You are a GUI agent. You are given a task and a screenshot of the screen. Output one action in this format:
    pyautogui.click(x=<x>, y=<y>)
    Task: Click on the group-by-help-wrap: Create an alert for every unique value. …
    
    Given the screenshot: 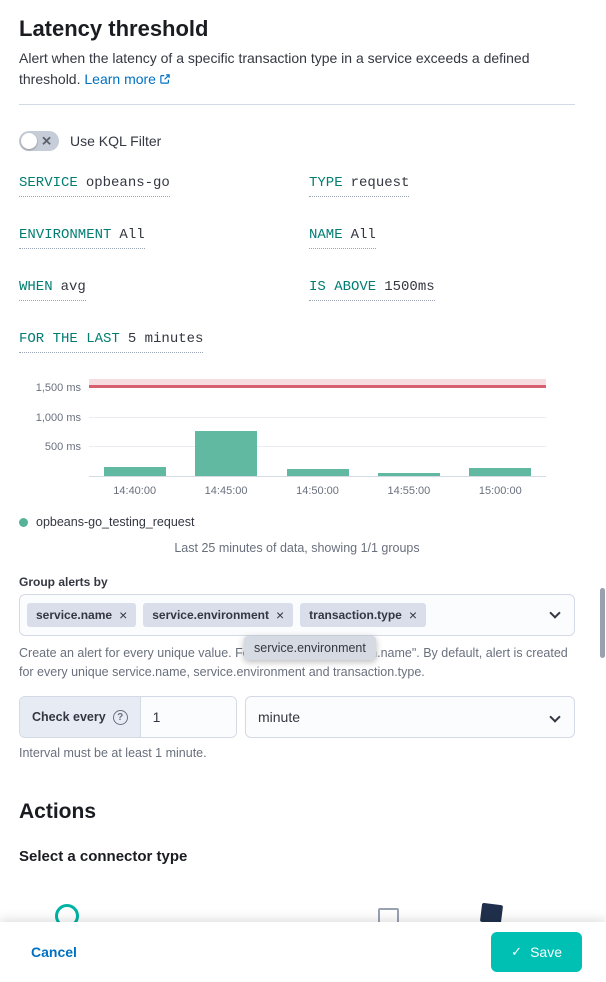 What is the action you would take?
    pyautogui.click(x=297, y=659)
    